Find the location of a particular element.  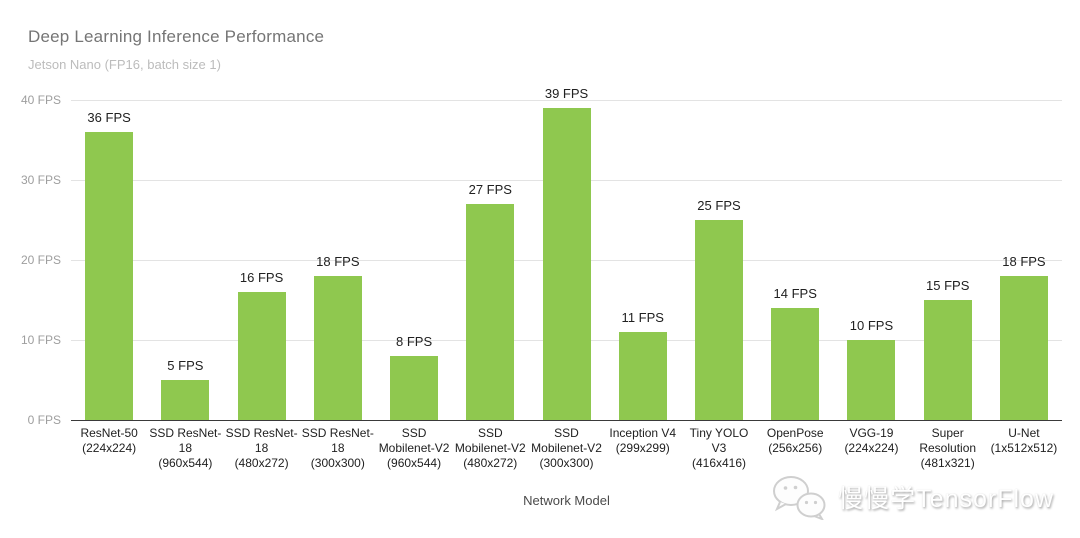

bar-value-label: 27 FPS is located at coordinates (490, 189).